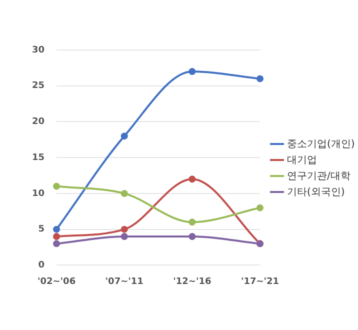 The width and height of the screenshot is (358, 330). I want to click on x-tick-label: '07~'11, so click(124, 281).